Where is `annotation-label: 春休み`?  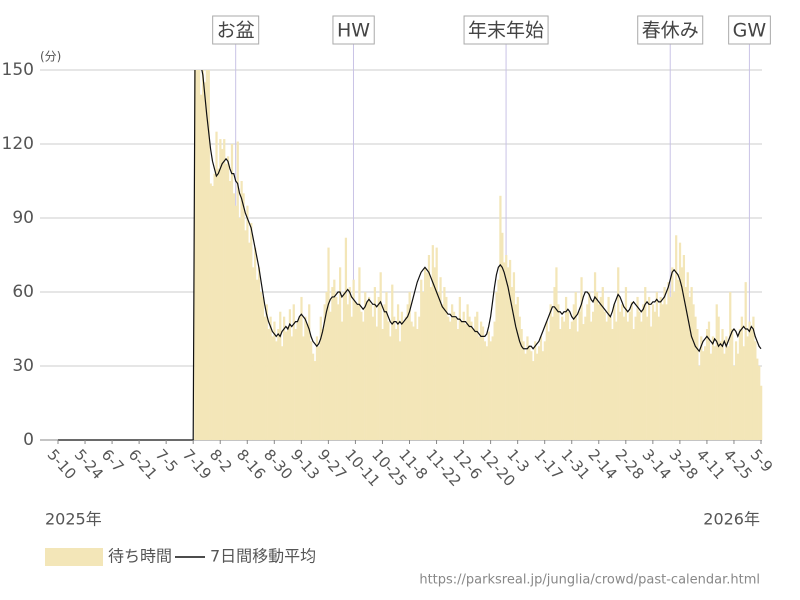
annotation-label: 春休み is located at coordinates (670, 31).